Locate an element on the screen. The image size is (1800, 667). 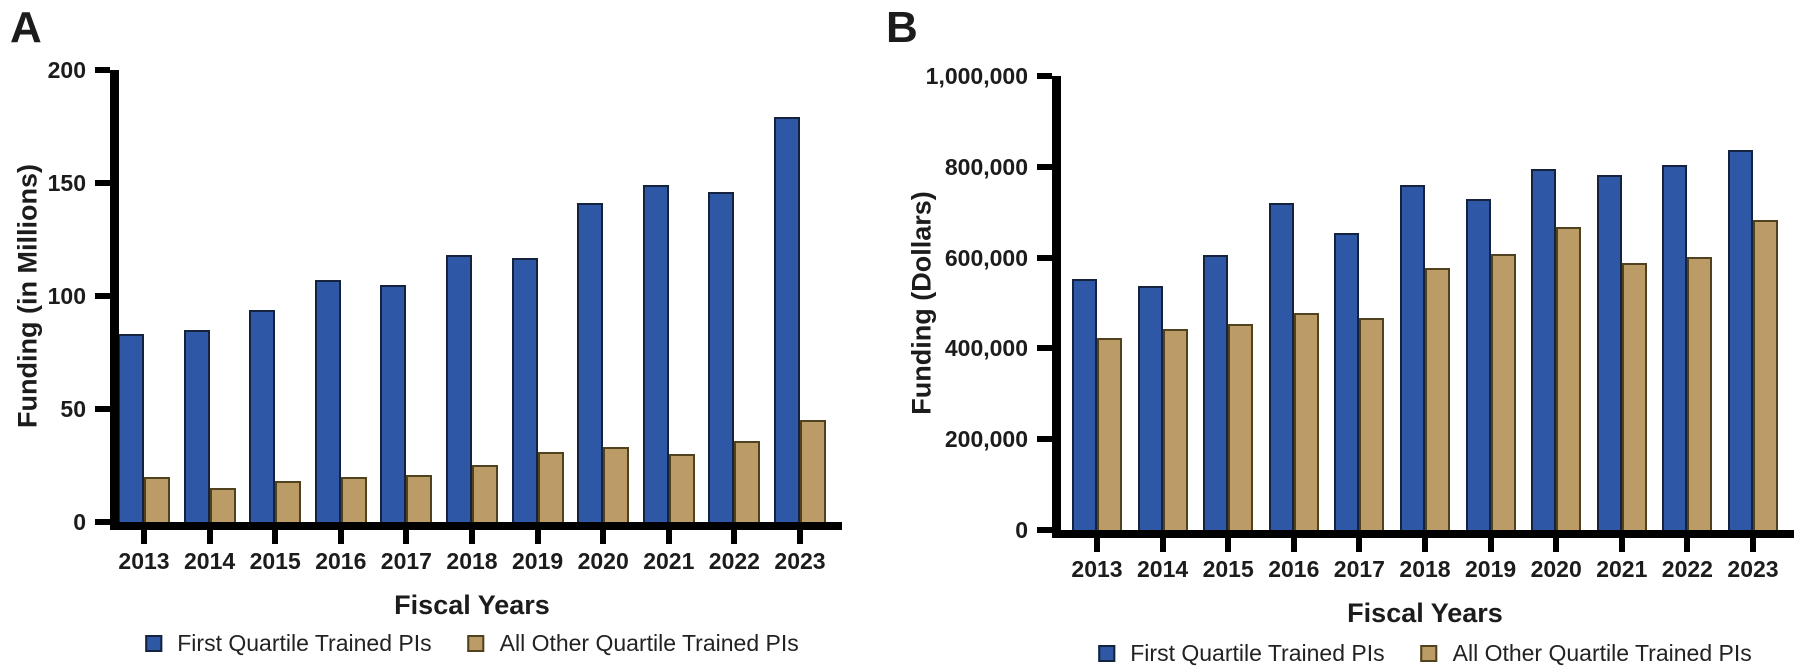
bar-2020-first-quartile is located at coordinates (1544, 349).